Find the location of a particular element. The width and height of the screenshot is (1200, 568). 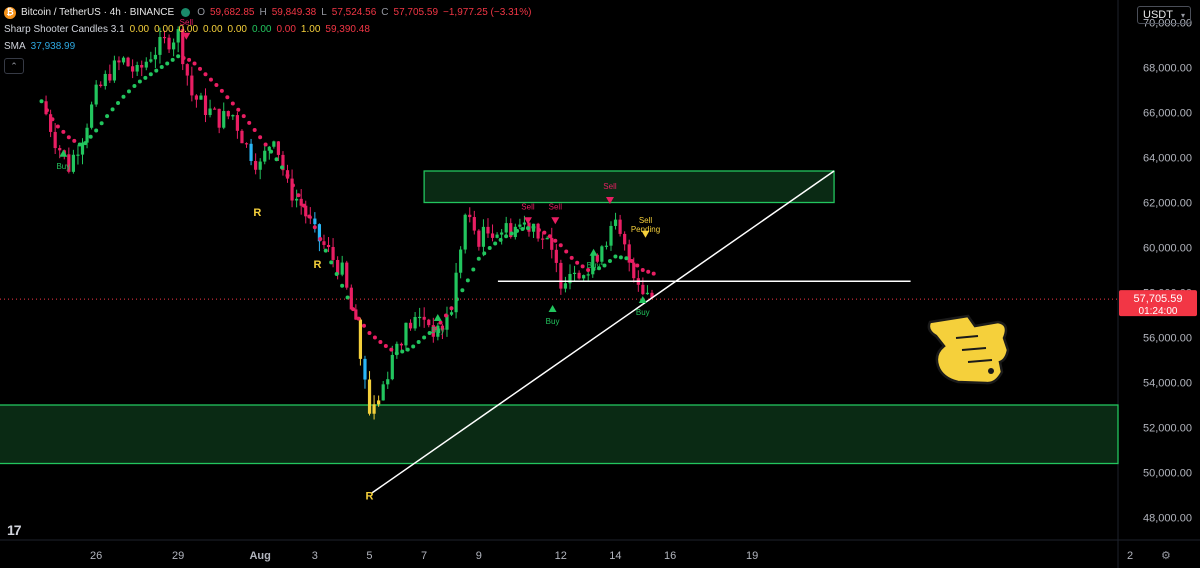

y-tick-label: 66,000.00 is located at coordinates (1167, 114).